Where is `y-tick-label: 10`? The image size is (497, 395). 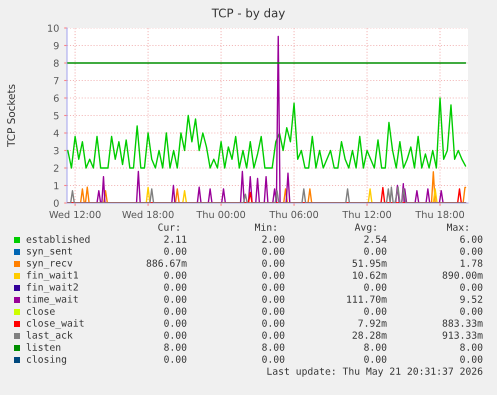
y-tick-label: 10 is located at coordinates (53, 28).